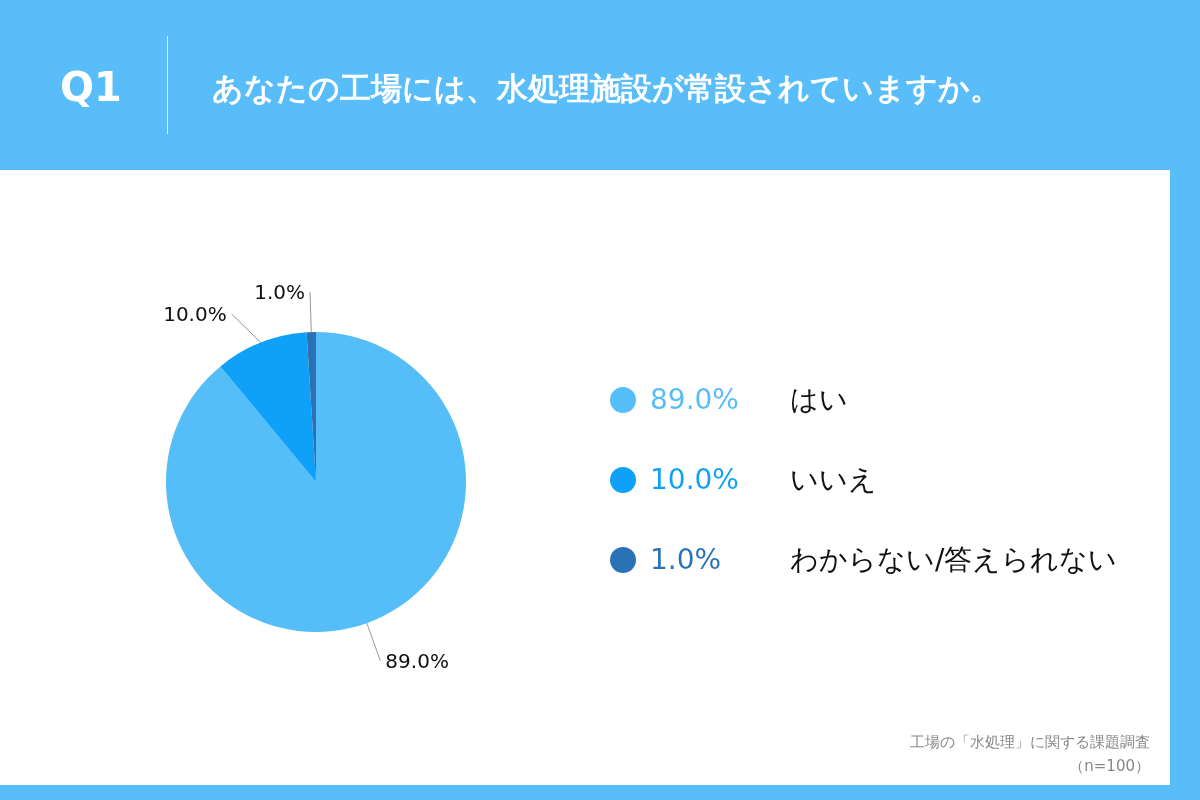 Image resolution: width=1200 pixels, height=800 pixels. Describe the element at coordinates (1030, 742) in the screenshot. I see `text: 工場の「水処理」に関する課題調査` at that location.